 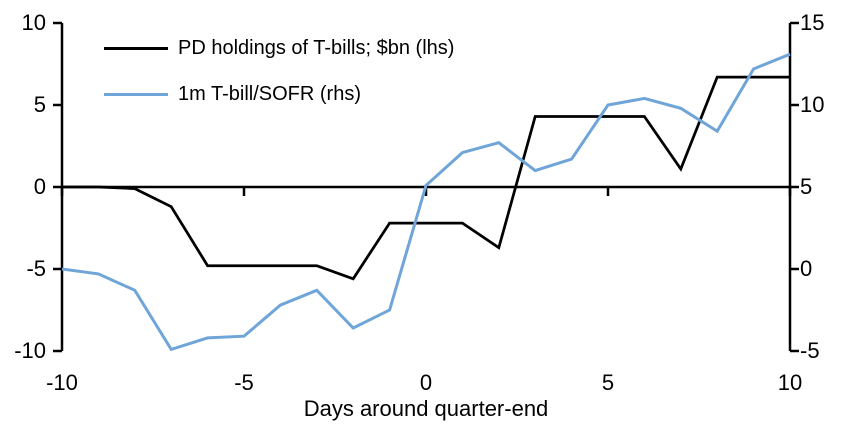 I want to click on legend-line-swatch-blue, so click(x=136, y=94).